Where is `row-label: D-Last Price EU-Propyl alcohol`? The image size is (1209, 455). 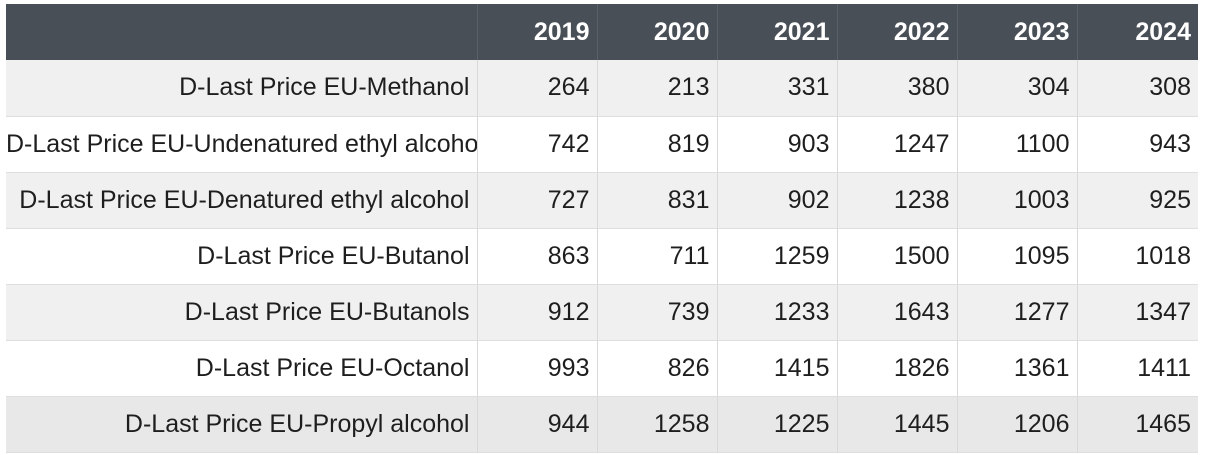
row-label: D-Last Price EU-Propyl alcohol is located at coordinates (242, 424).